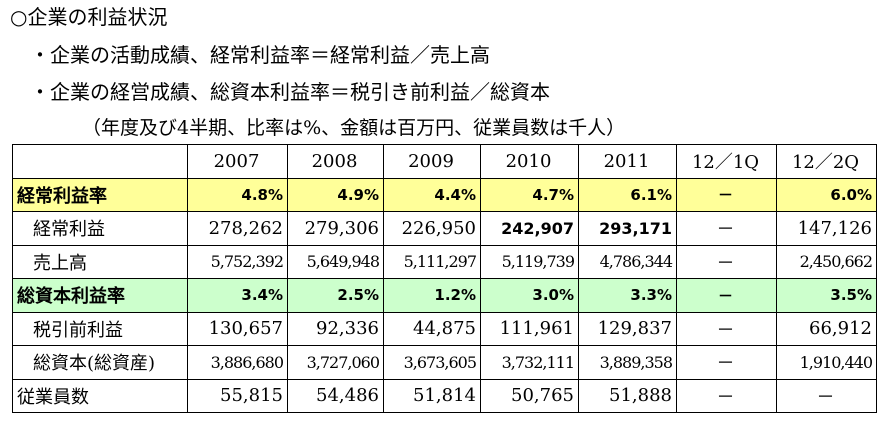 The width and height of the screenshot is (888, 443). Describe the element at coordinates (826, 161) in the screenshot. I see `header-cell-12-2q: 12／2Q` at that location.